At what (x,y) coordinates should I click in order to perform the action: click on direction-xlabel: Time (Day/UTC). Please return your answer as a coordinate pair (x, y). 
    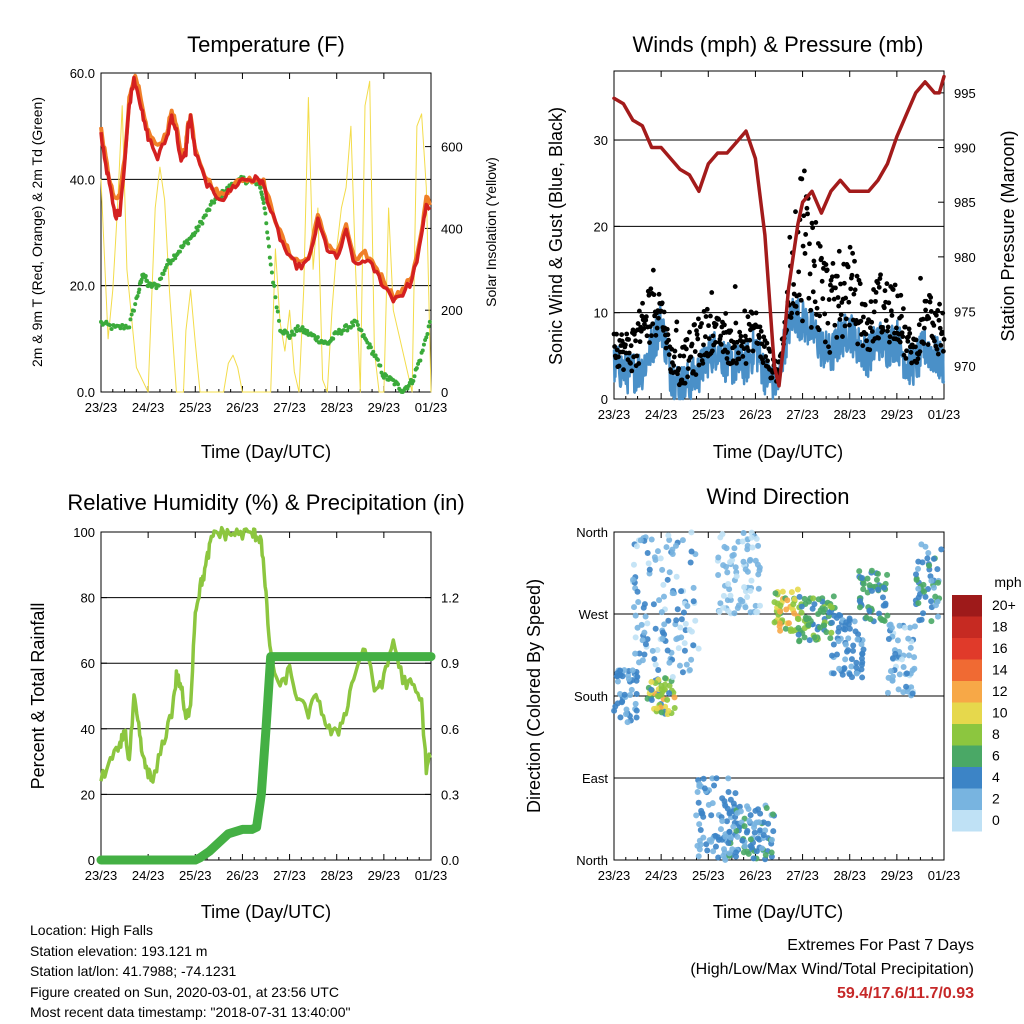
    Looking at the image, I should click on (778, 912).